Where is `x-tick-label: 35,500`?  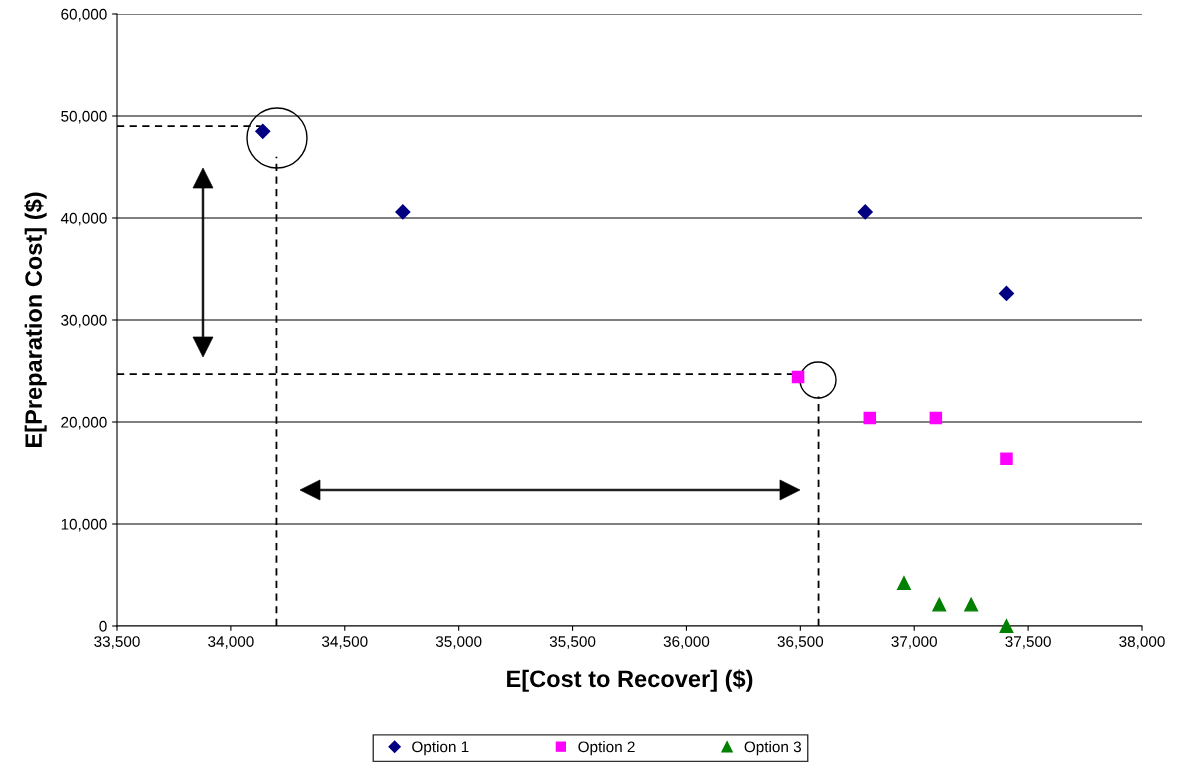
x-tick-label: 35,500 is located at coordinates (572, 642).